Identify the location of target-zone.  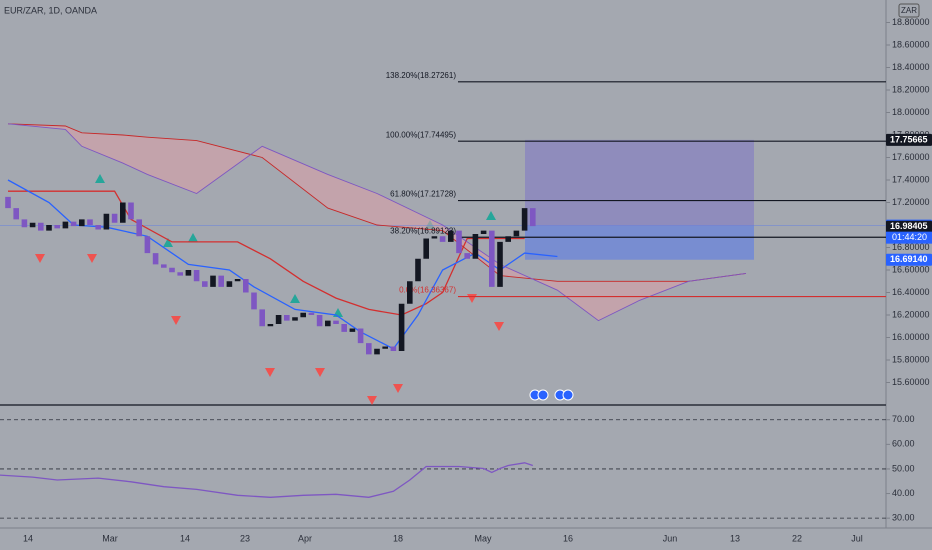
(639, 182).